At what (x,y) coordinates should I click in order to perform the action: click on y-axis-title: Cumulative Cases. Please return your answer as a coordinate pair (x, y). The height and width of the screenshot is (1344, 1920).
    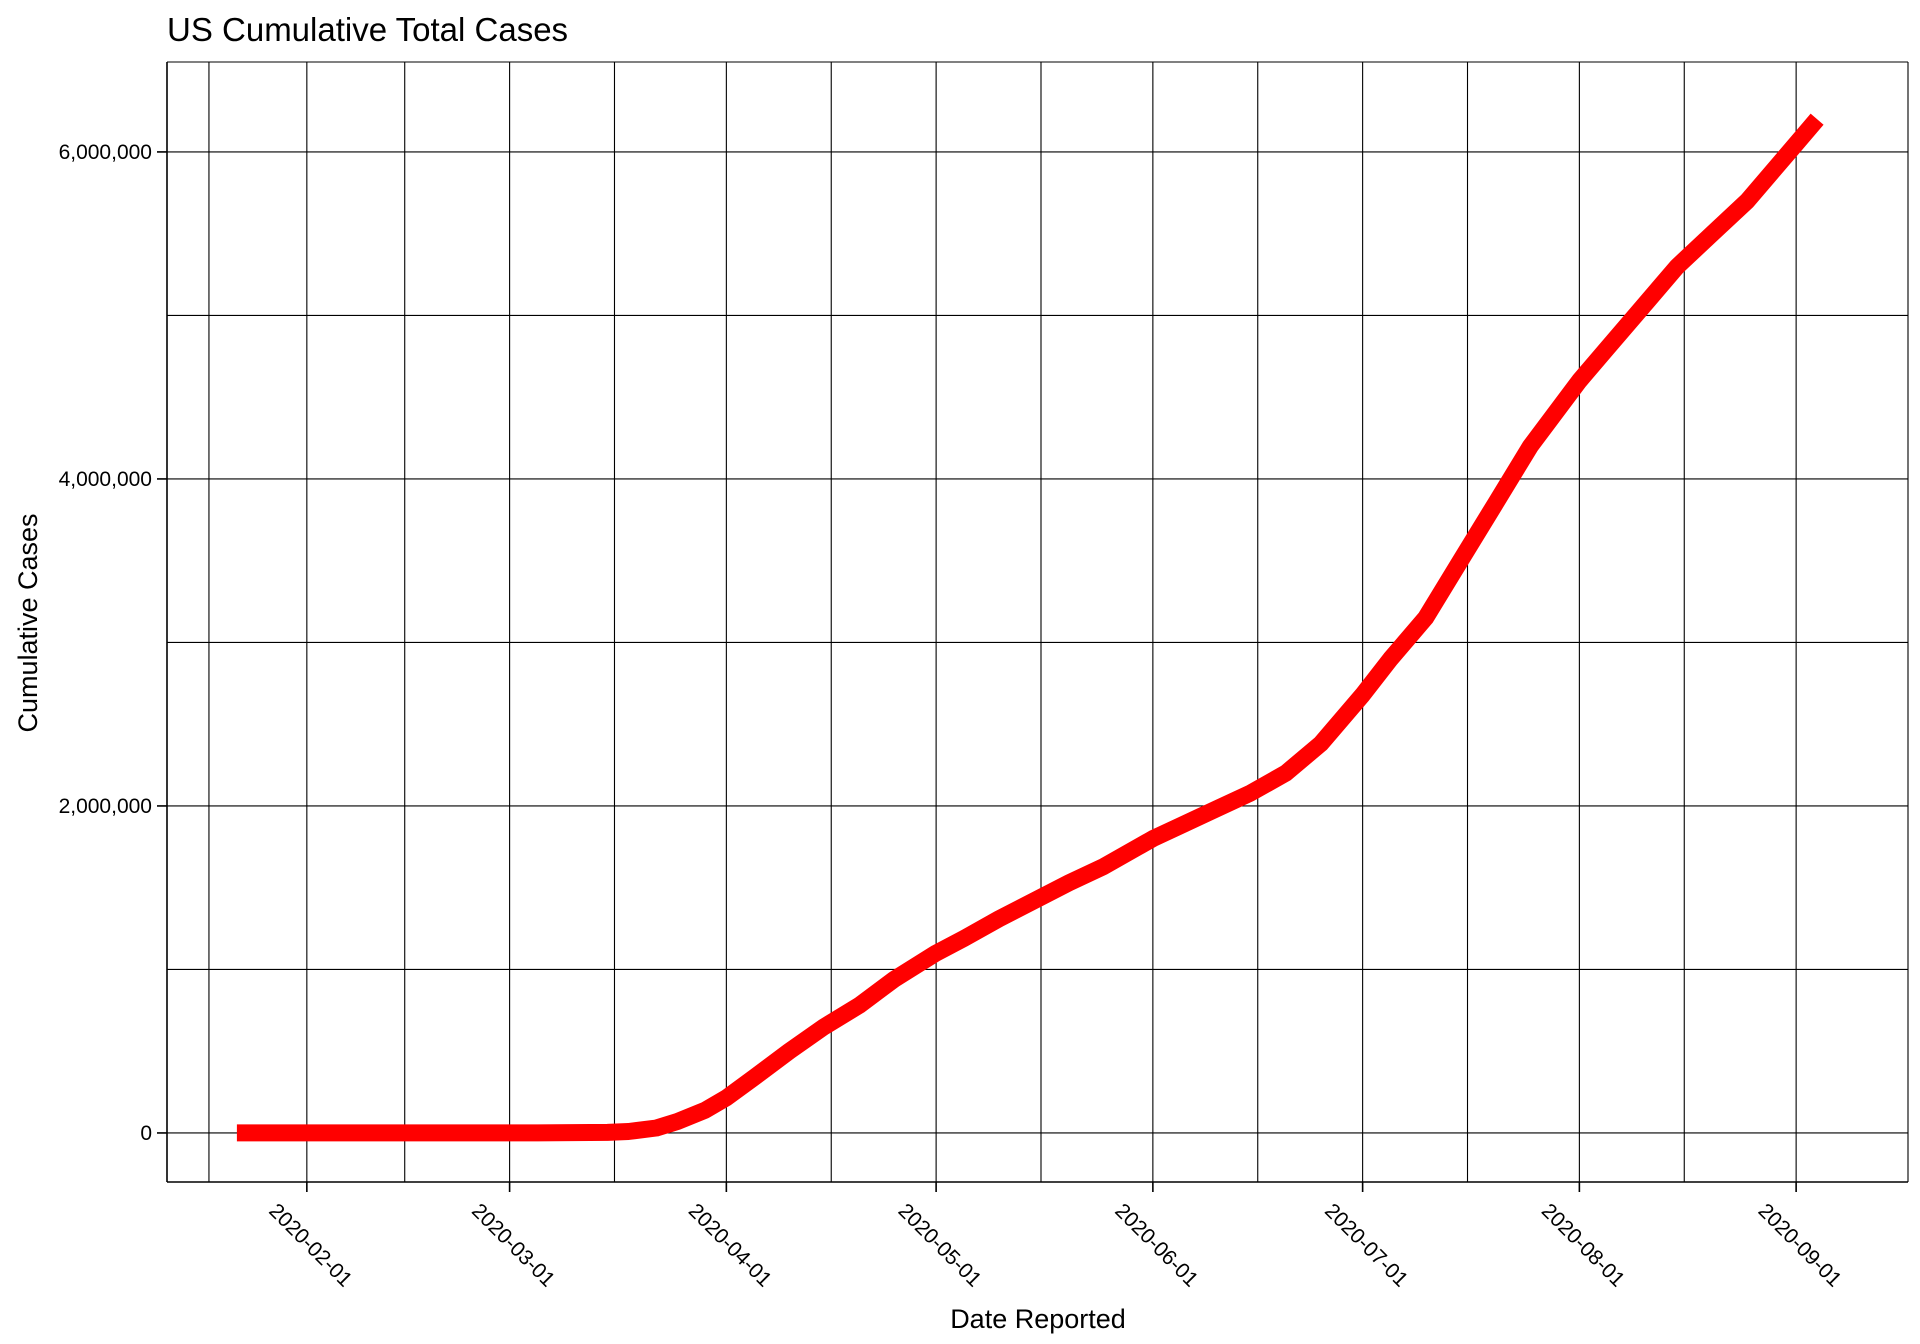
    Looking at the image, I should click on (28, 622).